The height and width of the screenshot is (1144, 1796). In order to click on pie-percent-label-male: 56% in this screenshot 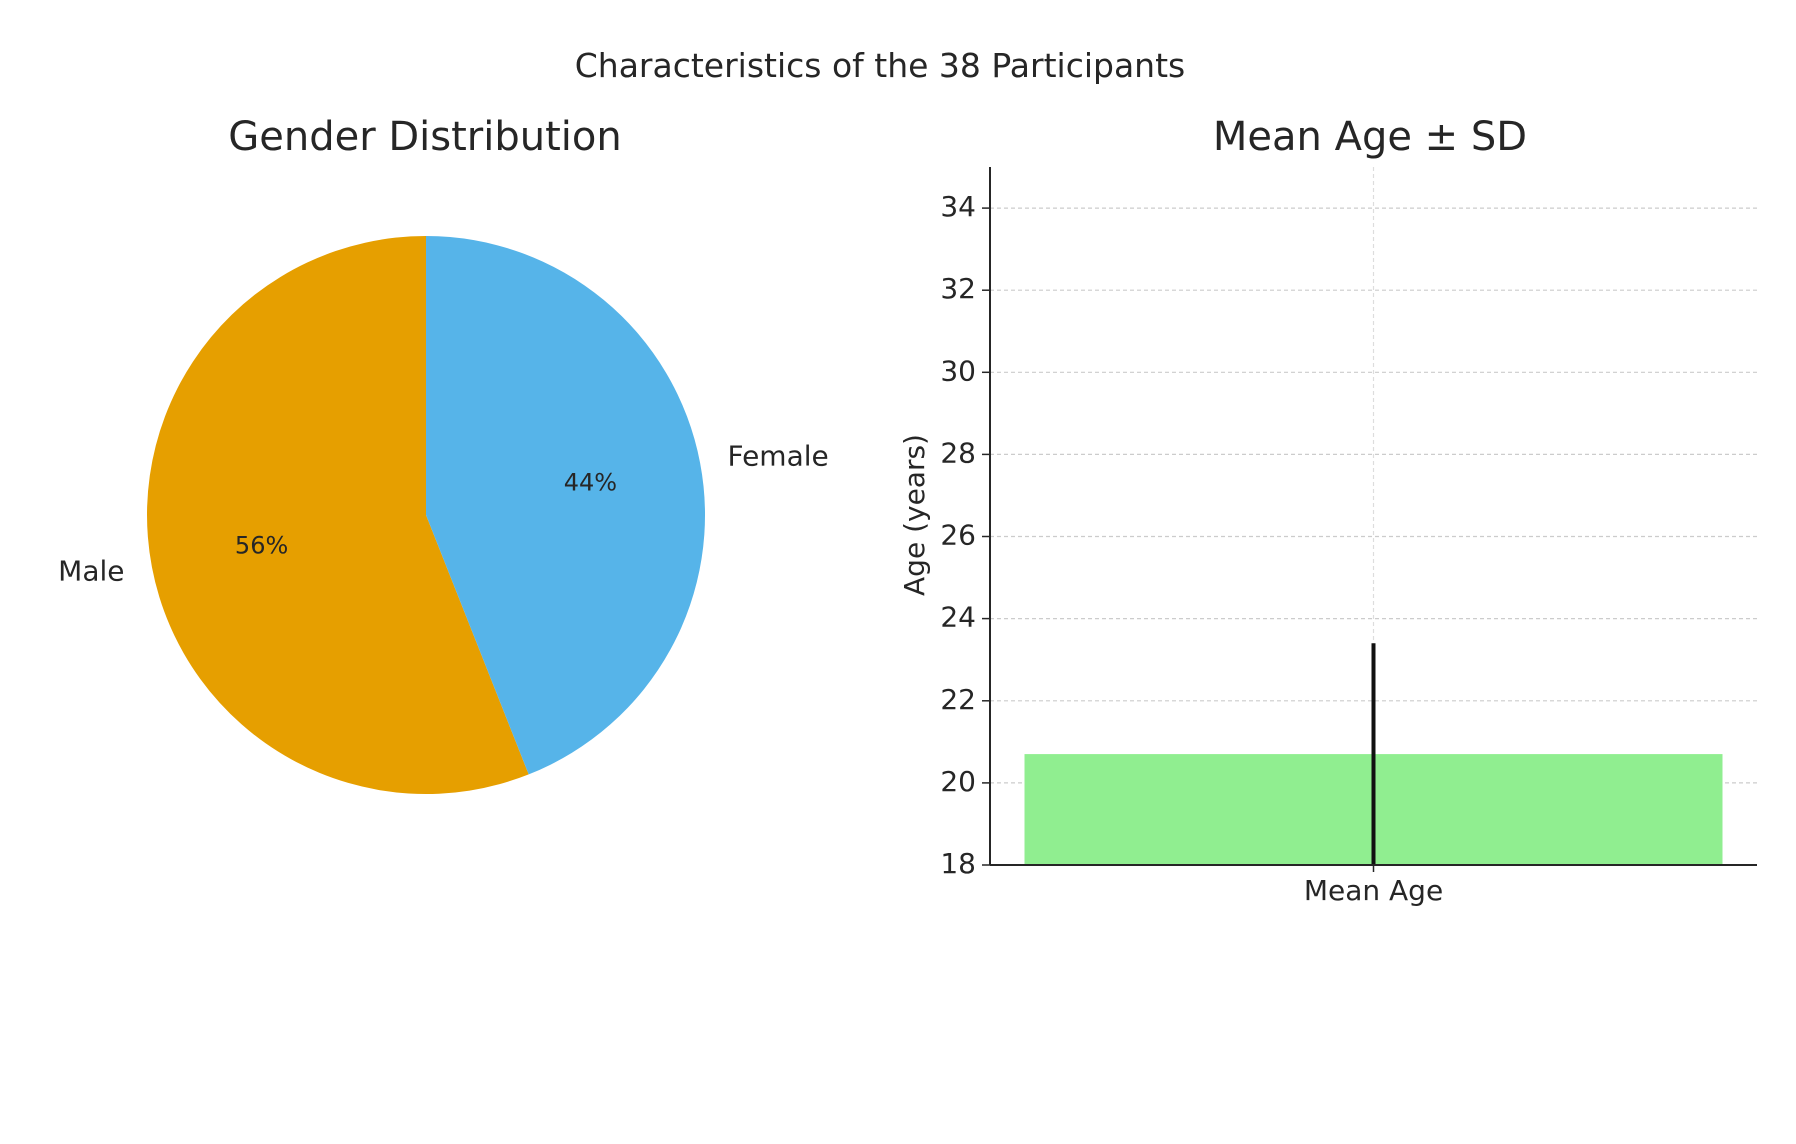, I will do `click(261, 545)`.